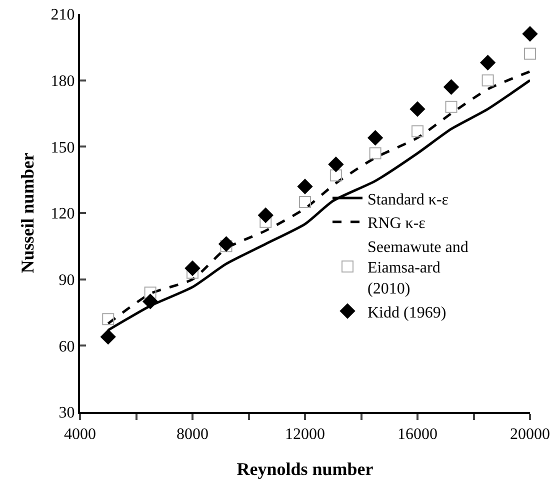 The width and height of the screenshot is (558, 490). Describe the element at coordinates (305, 435) in the screenshot. I see `x-tick-label: 12000` at that location.